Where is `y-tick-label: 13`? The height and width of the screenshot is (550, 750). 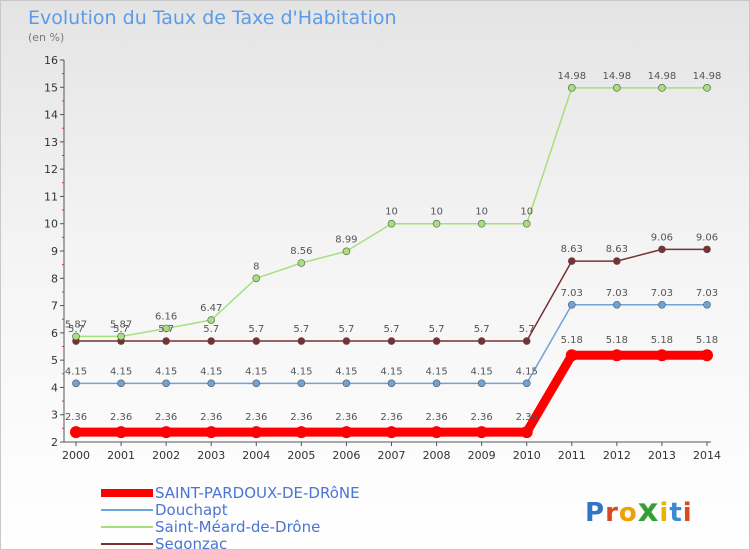
y-tick-label: 13 is located at coordinates (51, 142).